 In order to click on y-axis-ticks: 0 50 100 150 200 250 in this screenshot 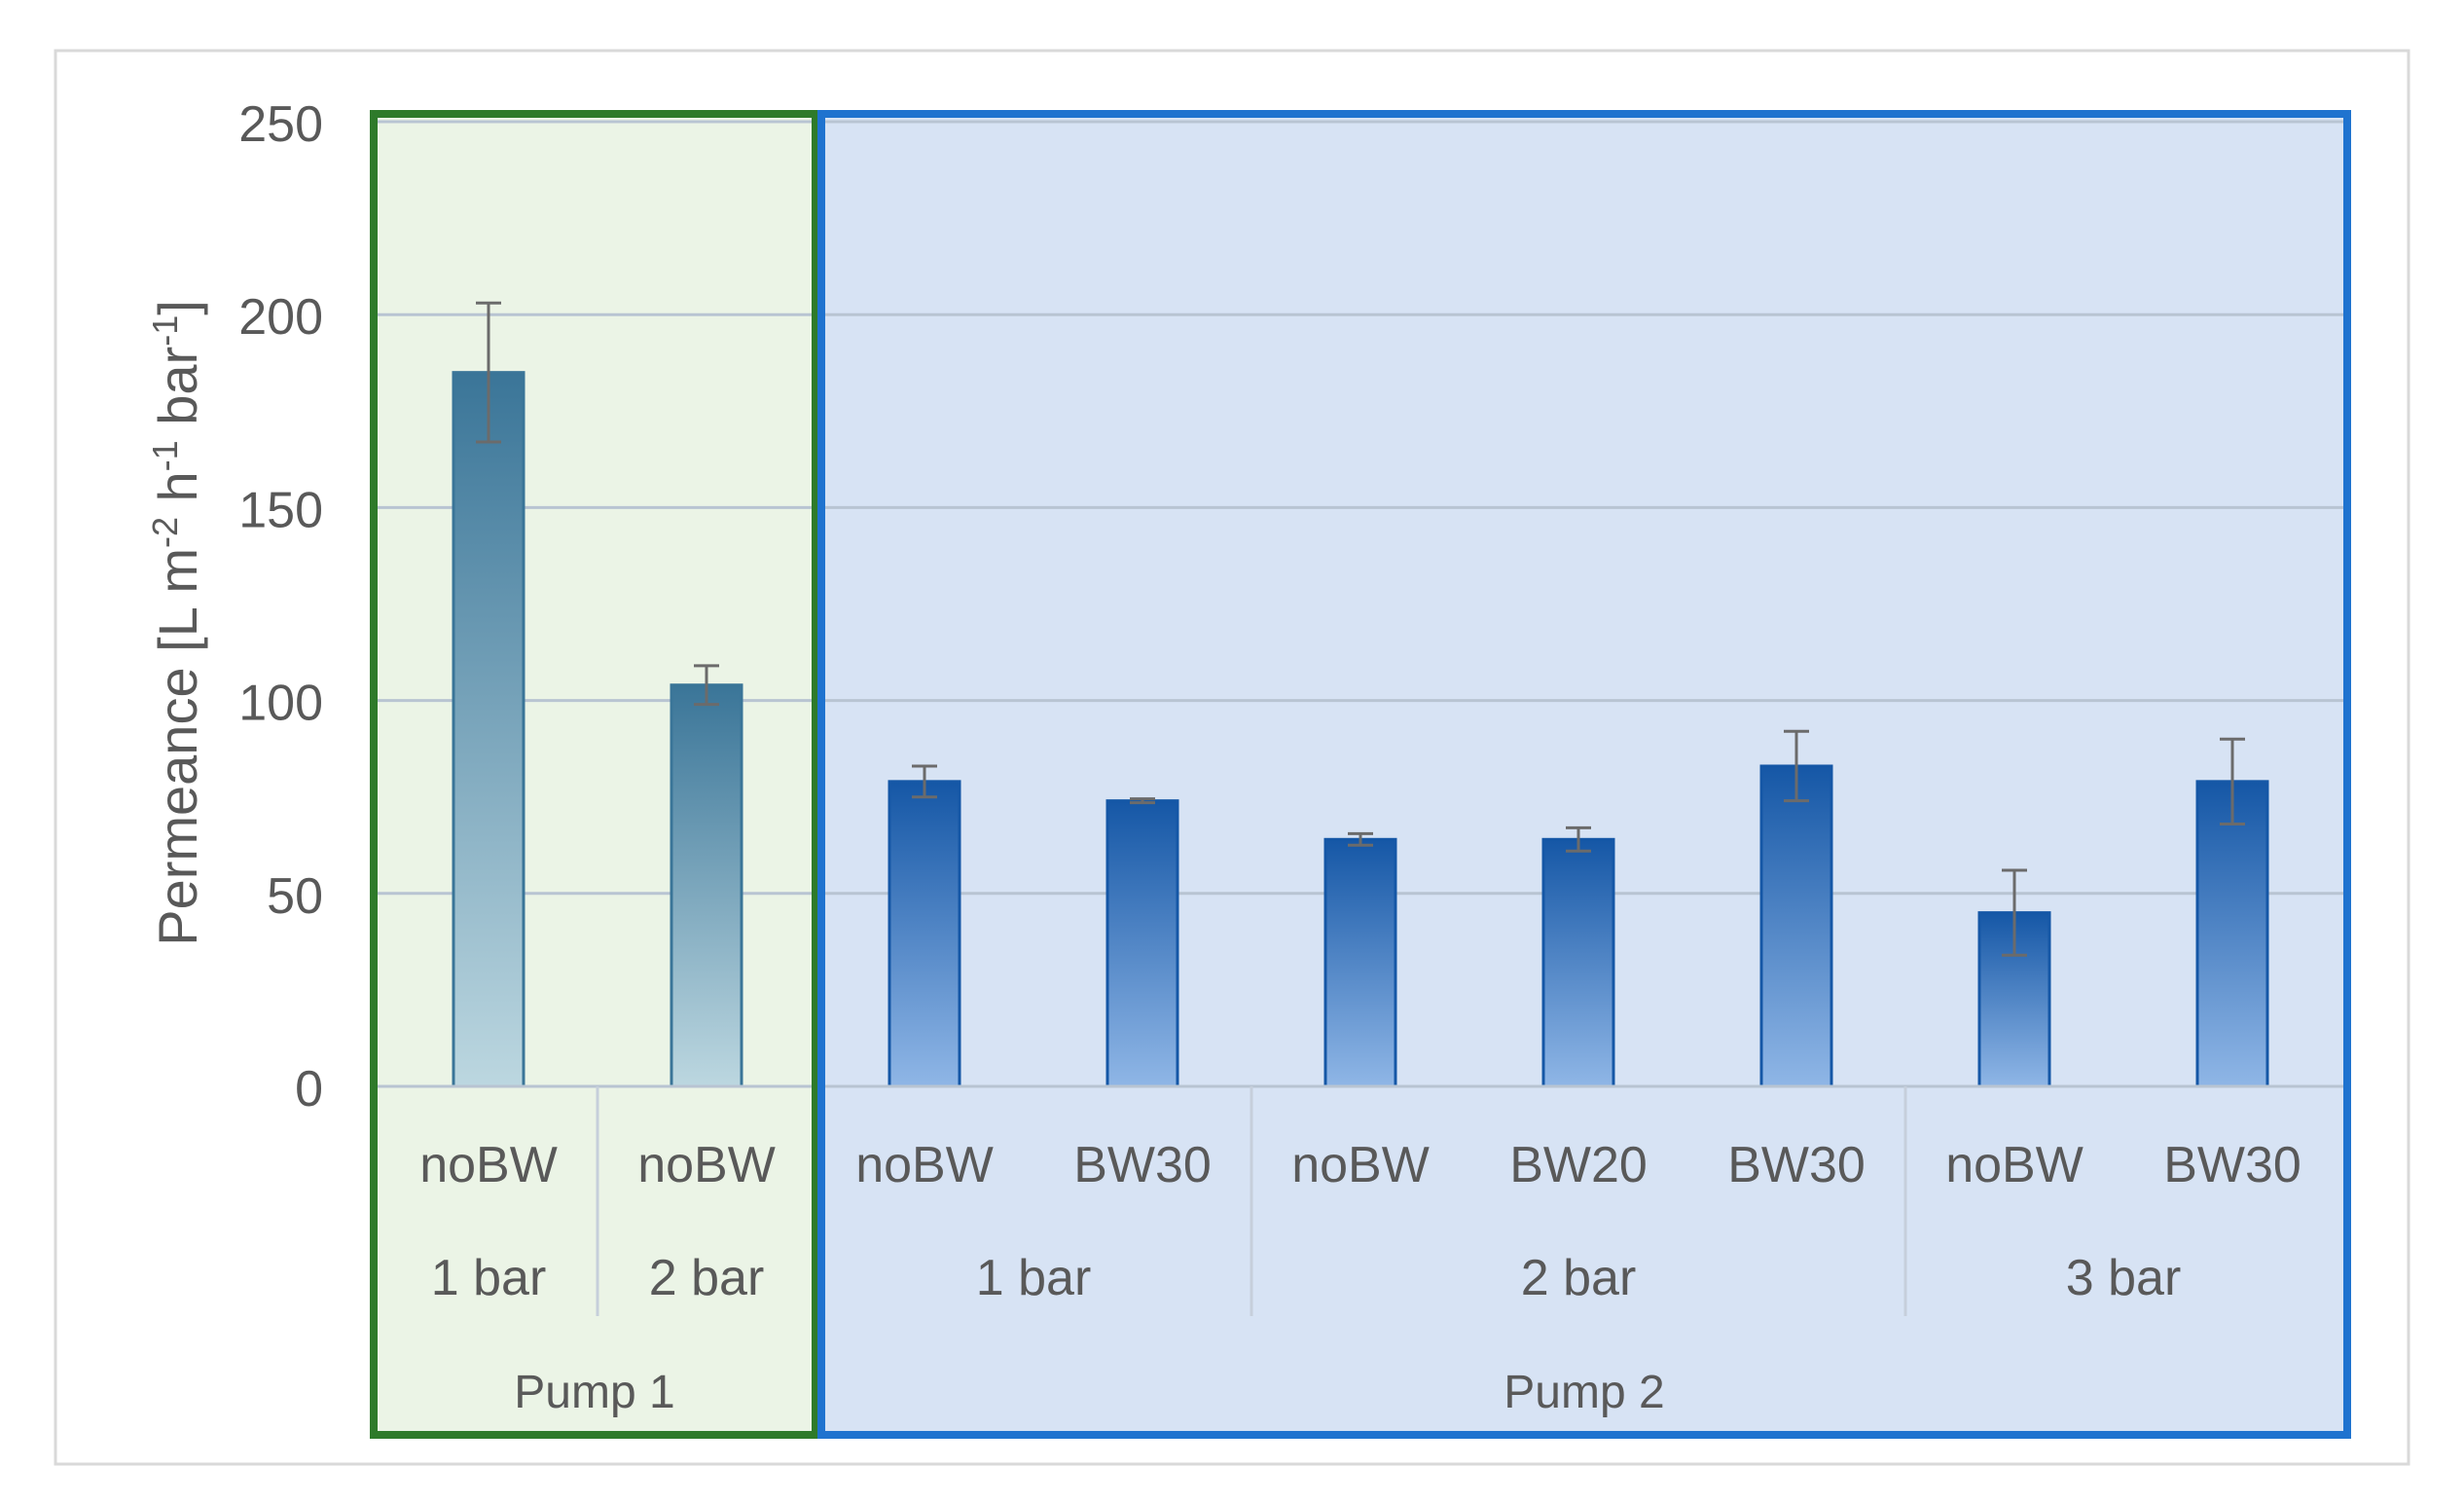, I will do `click(280, 607)`.